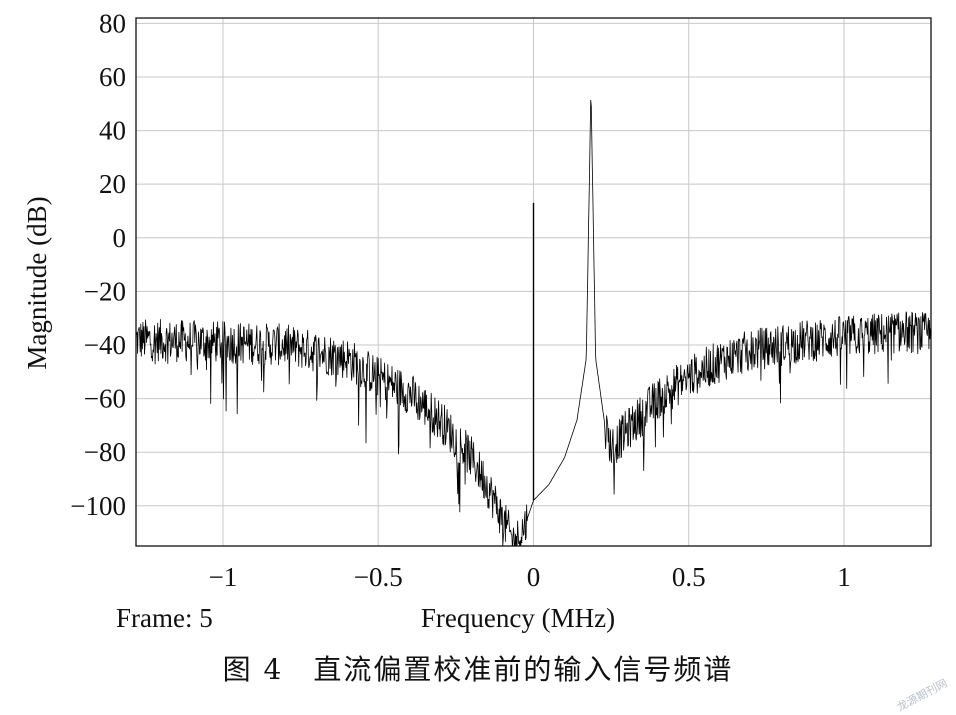 This screenshot has width=956, height=715. What do you see at coordinates (112, 184) in the screenshot?
I see `y-tick-label: 20` at bounding box center [112, 184].